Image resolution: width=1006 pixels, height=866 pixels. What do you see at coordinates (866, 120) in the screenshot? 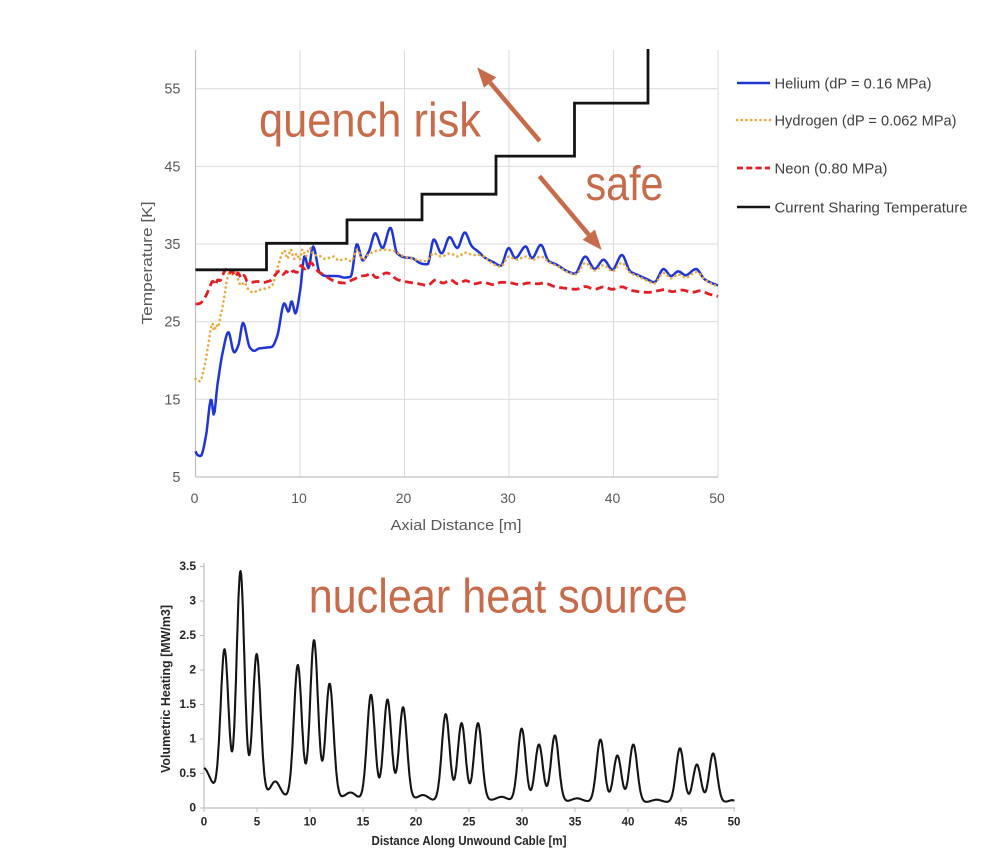
I see `svg-text: Hydrogen (dP = 0.062 MPa)` at bounding box center [866, 120].